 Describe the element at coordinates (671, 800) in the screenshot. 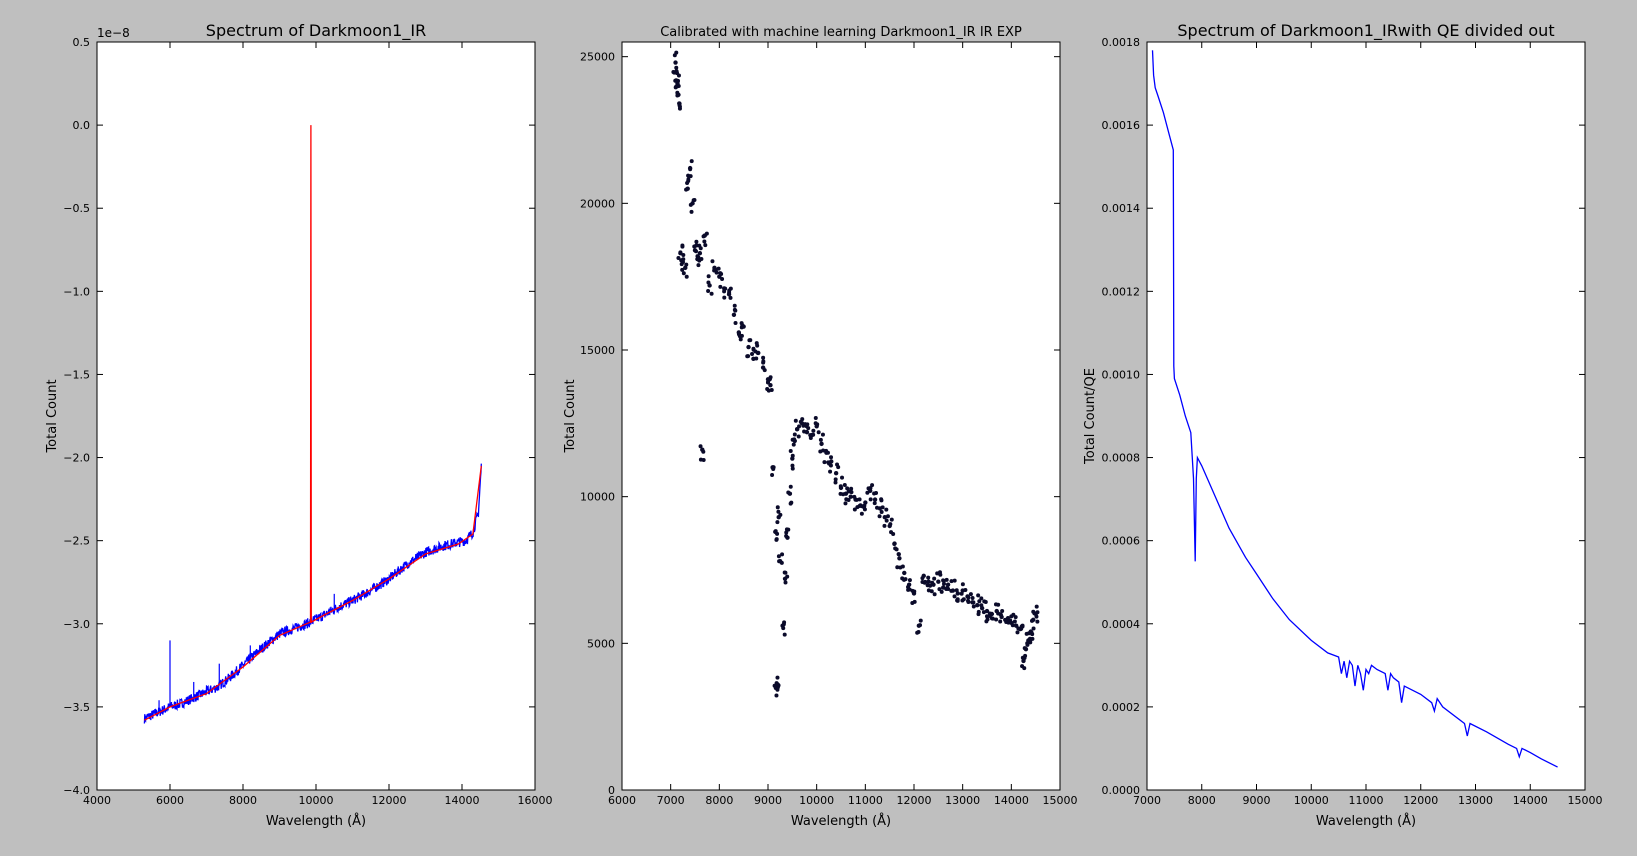

I see `x-tick-label: 7000` at that location.